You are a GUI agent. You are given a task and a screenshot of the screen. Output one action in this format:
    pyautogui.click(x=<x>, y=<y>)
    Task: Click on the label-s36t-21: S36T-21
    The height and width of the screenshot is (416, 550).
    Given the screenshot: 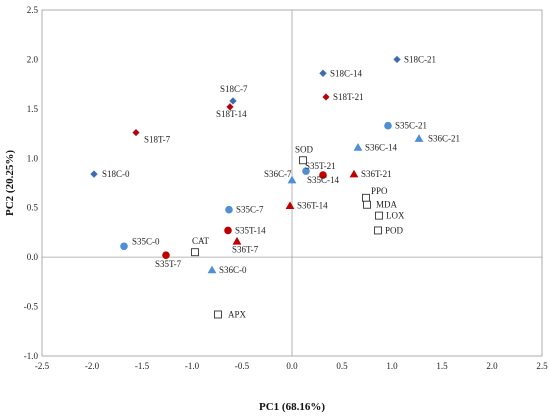 What is the action you would take?
    pyautogui.click(x=376, y=174)
    